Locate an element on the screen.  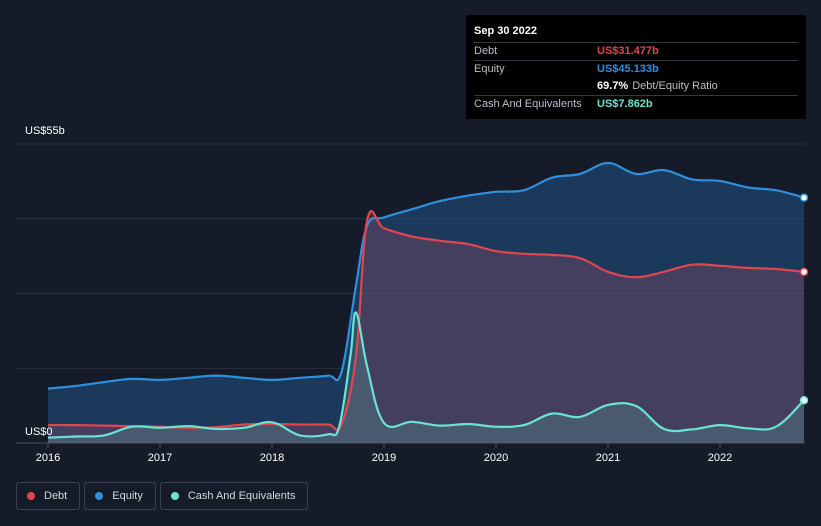
x-tick-label: 2018 is located at coordinates (272, 458).